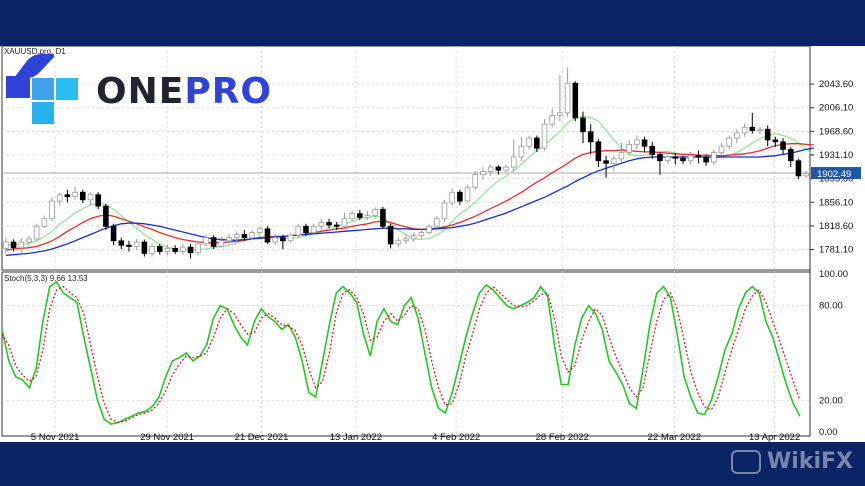 Image resolution: width=865 pixels, height=486 pixels. I want to click on price-tick-label: 1893.60, so click(836, 179).